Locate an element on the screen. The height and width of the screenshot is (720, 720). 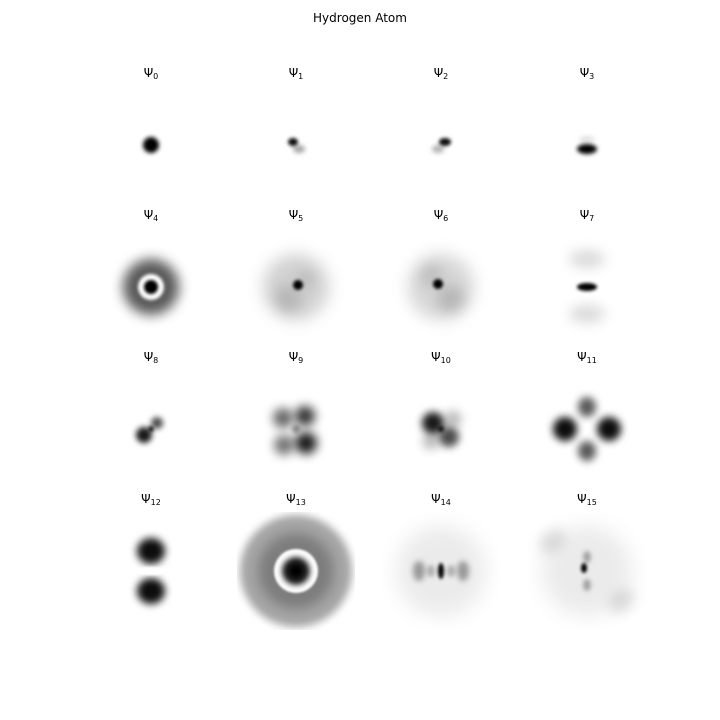
panel-title-index: 10 is located at coordinates (445, 360).